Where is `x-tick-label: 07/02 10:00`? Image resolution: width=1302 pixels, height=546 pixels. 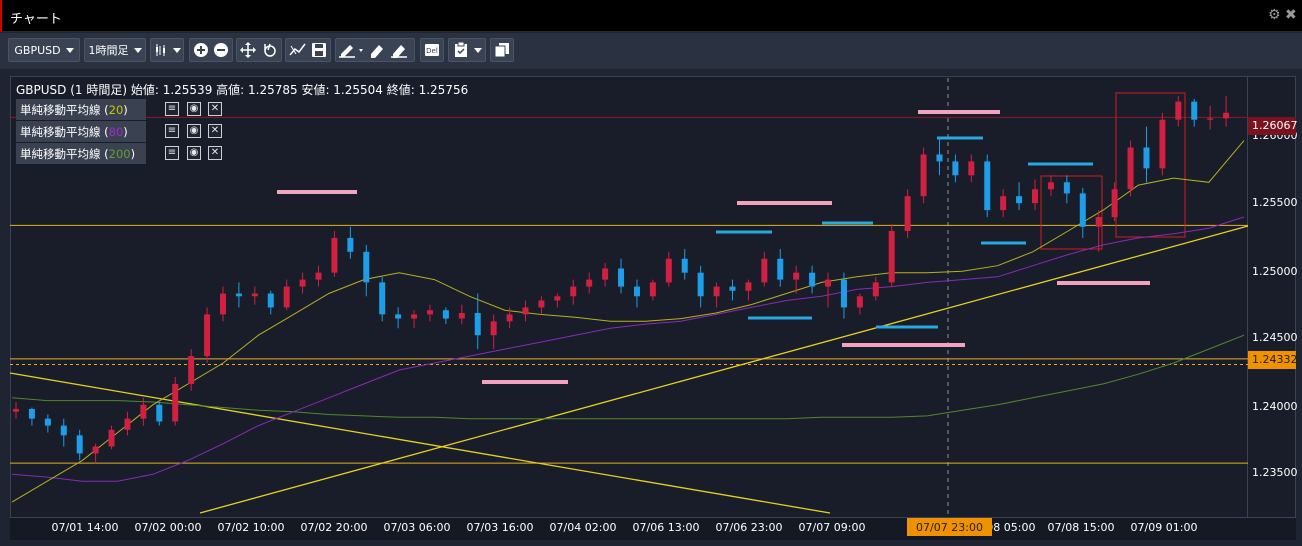 x-tick-label: 07/02 10:00 is located at coordinates (251, 527).